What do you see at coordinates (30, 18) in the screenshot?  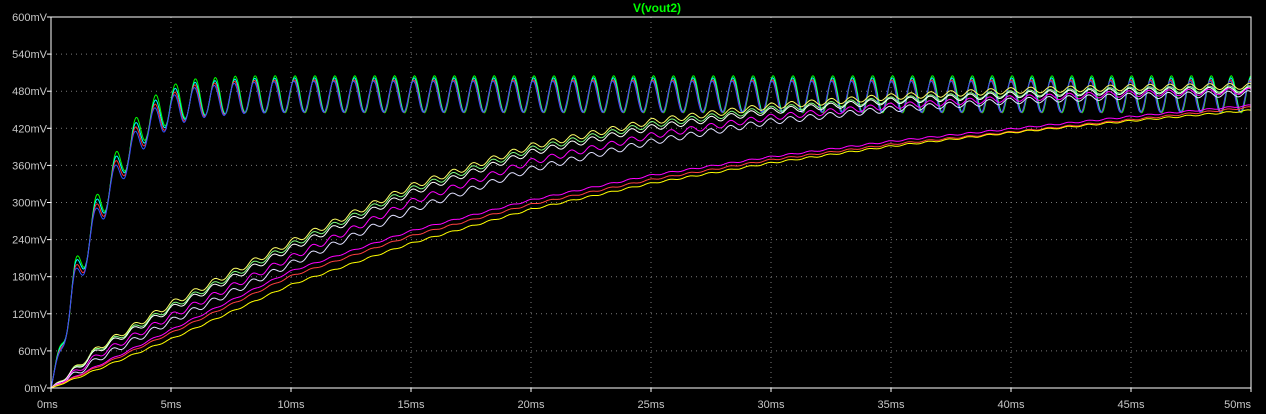 I see `y-tick-label: 600mV` at bounding box center [30, 18].